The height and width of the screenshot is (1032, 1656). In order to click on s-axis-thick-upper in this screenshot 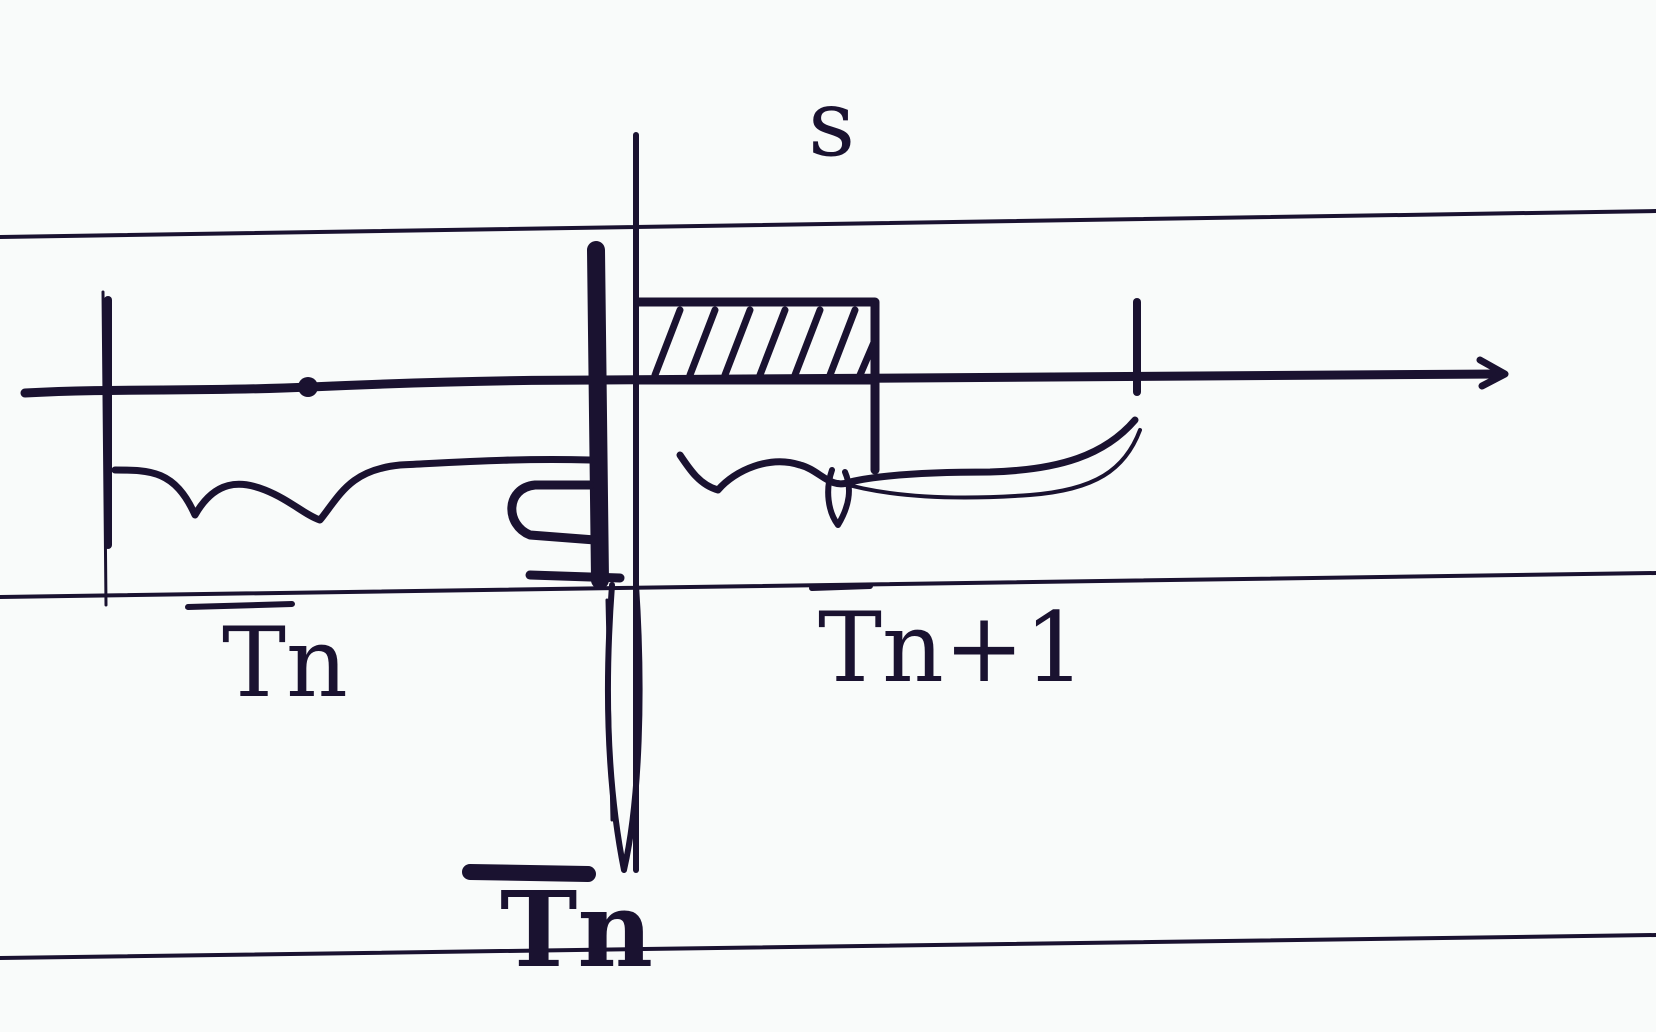, I will do `click(598, 415)`.